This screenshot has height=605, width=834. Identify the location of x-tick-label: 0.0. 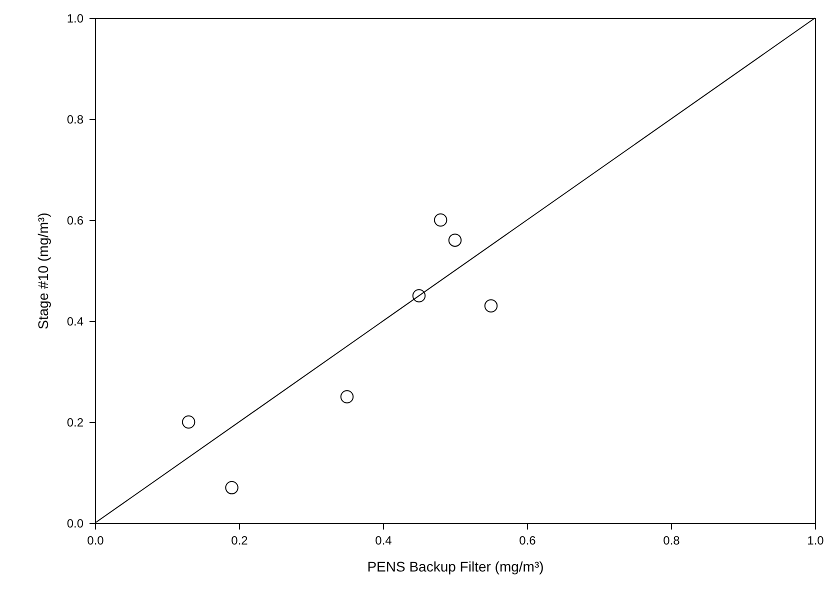
(95, 541).